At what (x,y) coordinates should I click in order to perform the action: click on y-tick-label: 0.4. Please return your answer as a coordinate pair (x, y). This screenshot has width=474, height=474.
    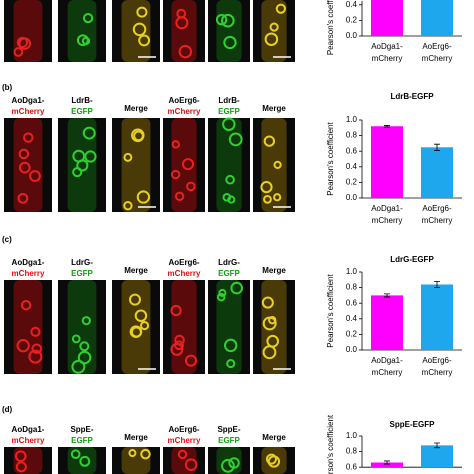
    Looking at the image, I should click on (352, 4).